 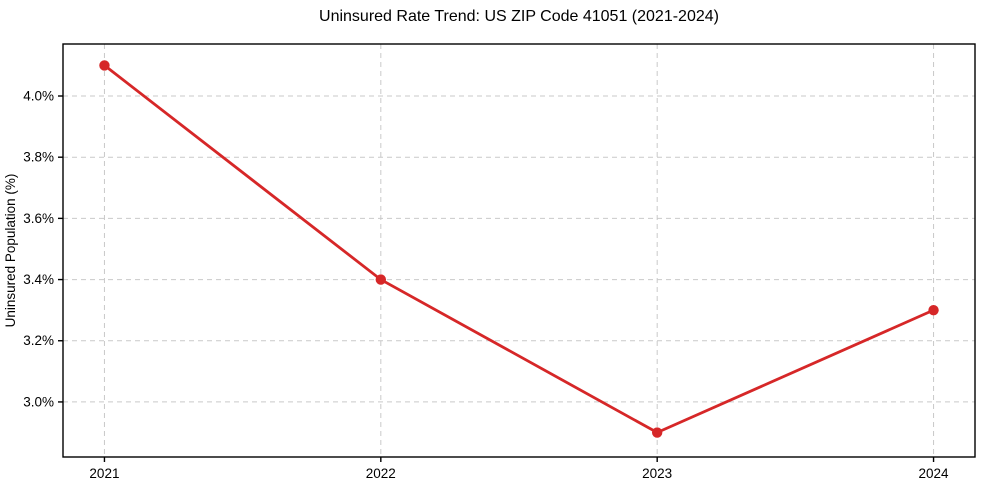 I want to click on y-tick-label: 3.2%, so click(x=38, y=340).